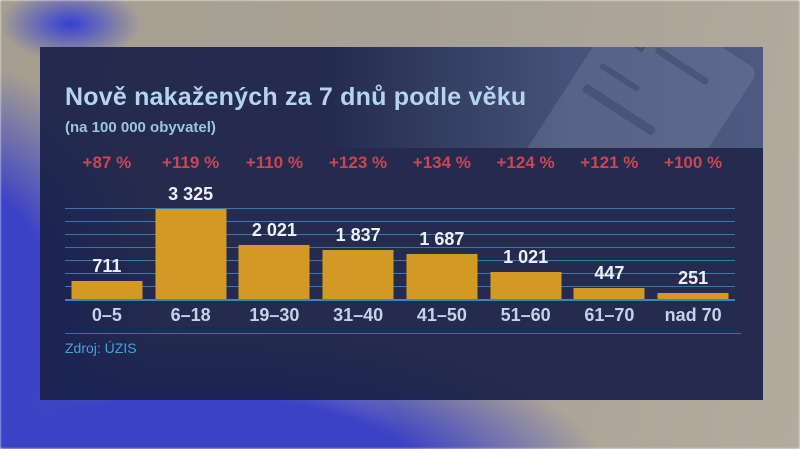  I want to click on bar-column: 2 021, so click(275, 237).